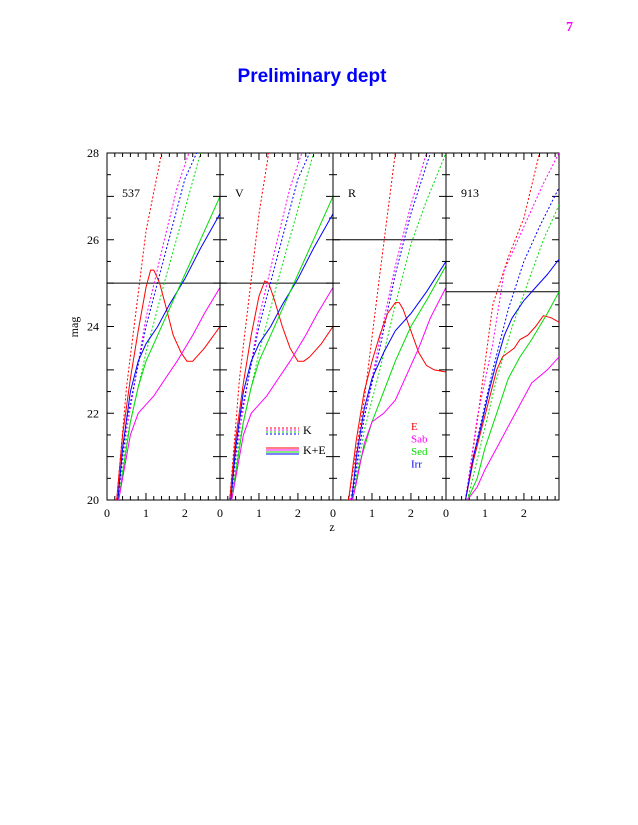 The width and height of the screenshot is (638, 825). I want to click on x-axis-label: z, so click(331, 527).